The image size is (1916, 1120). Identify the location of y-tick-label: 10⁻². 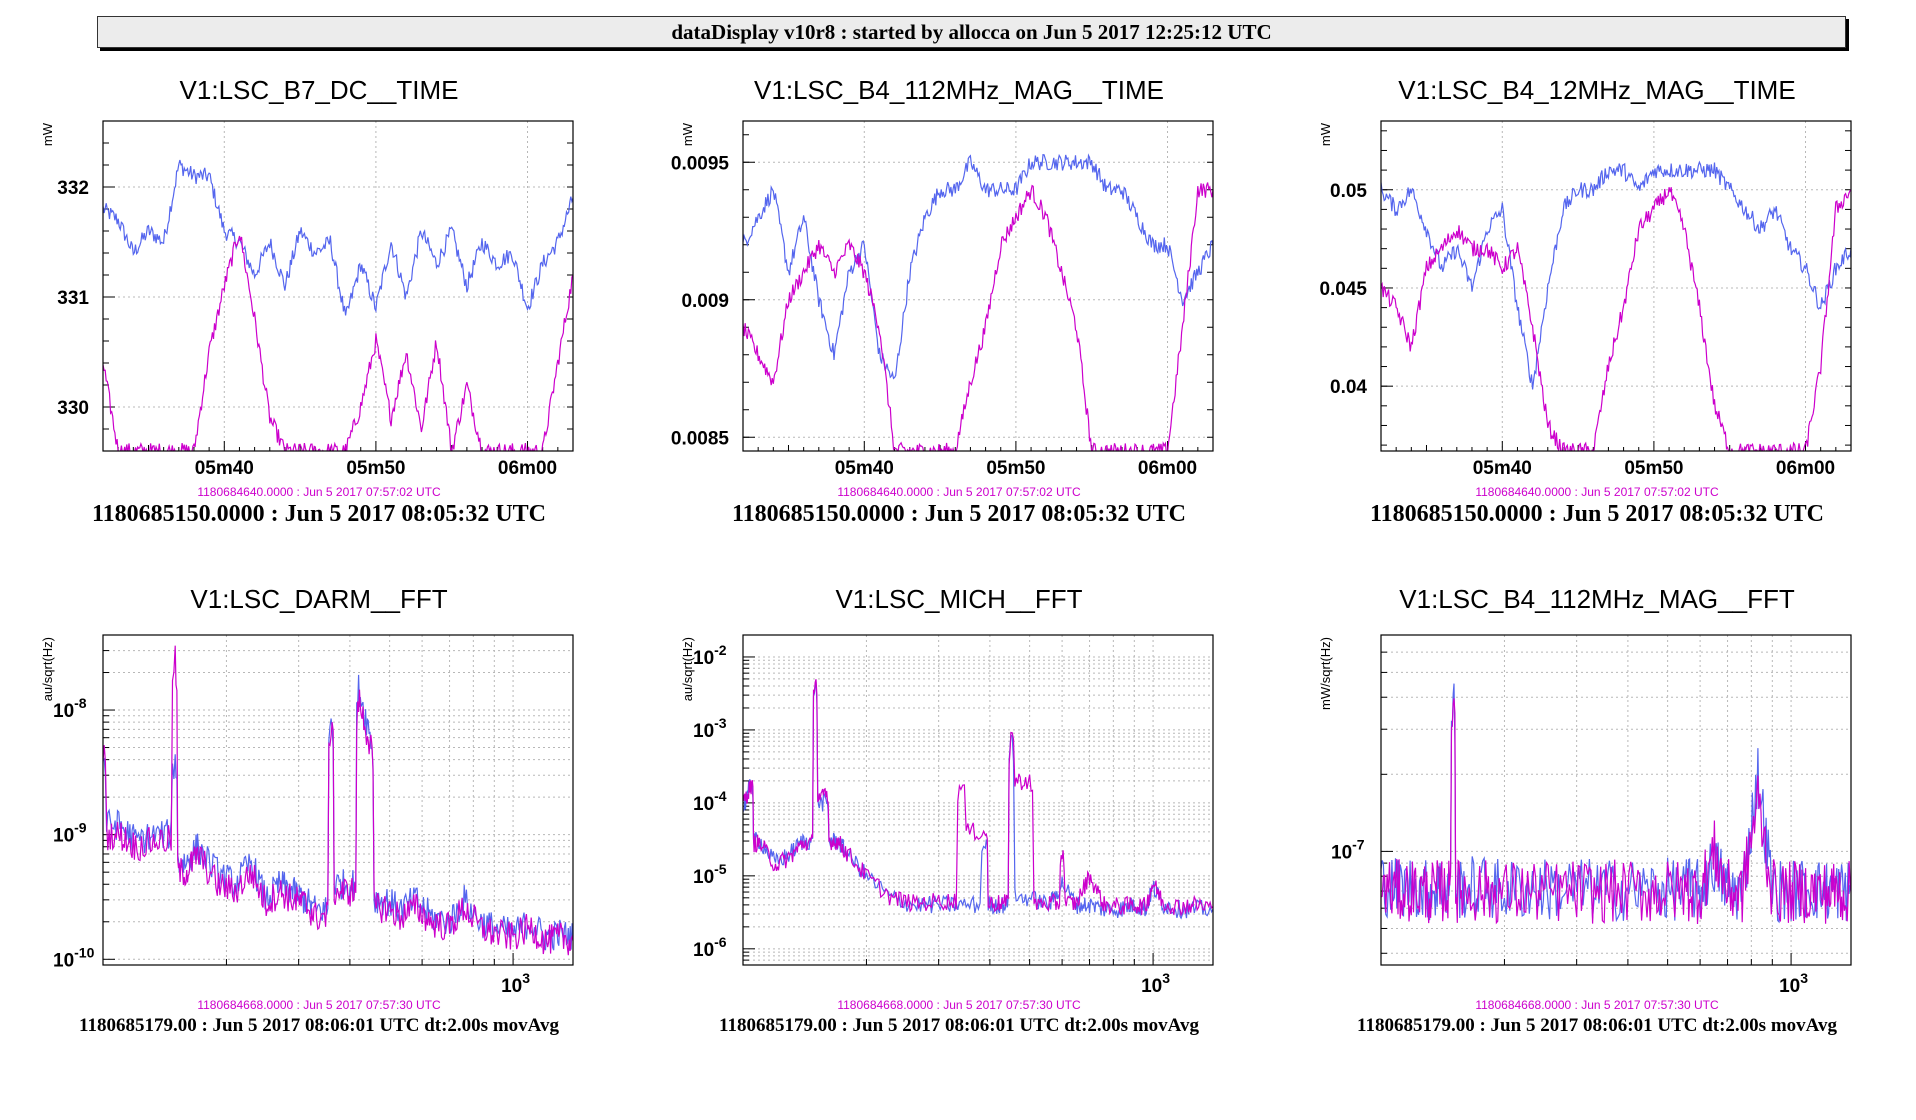
(710, 655).